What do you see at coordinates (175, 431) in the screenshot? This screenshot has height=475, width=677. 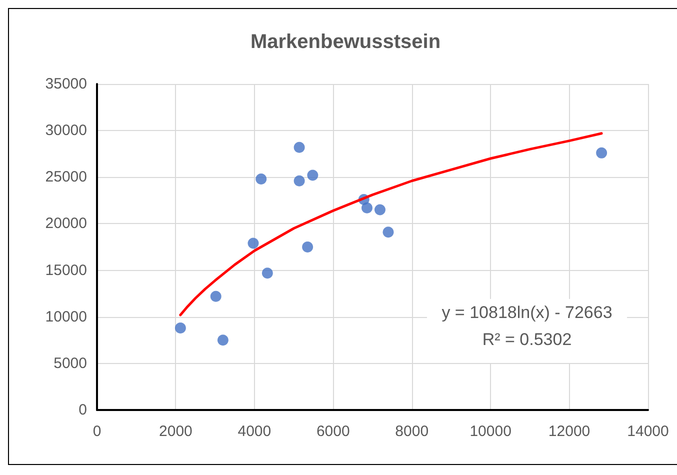 I see `x-tick-label: 2000` at bounding box center [175, 431].